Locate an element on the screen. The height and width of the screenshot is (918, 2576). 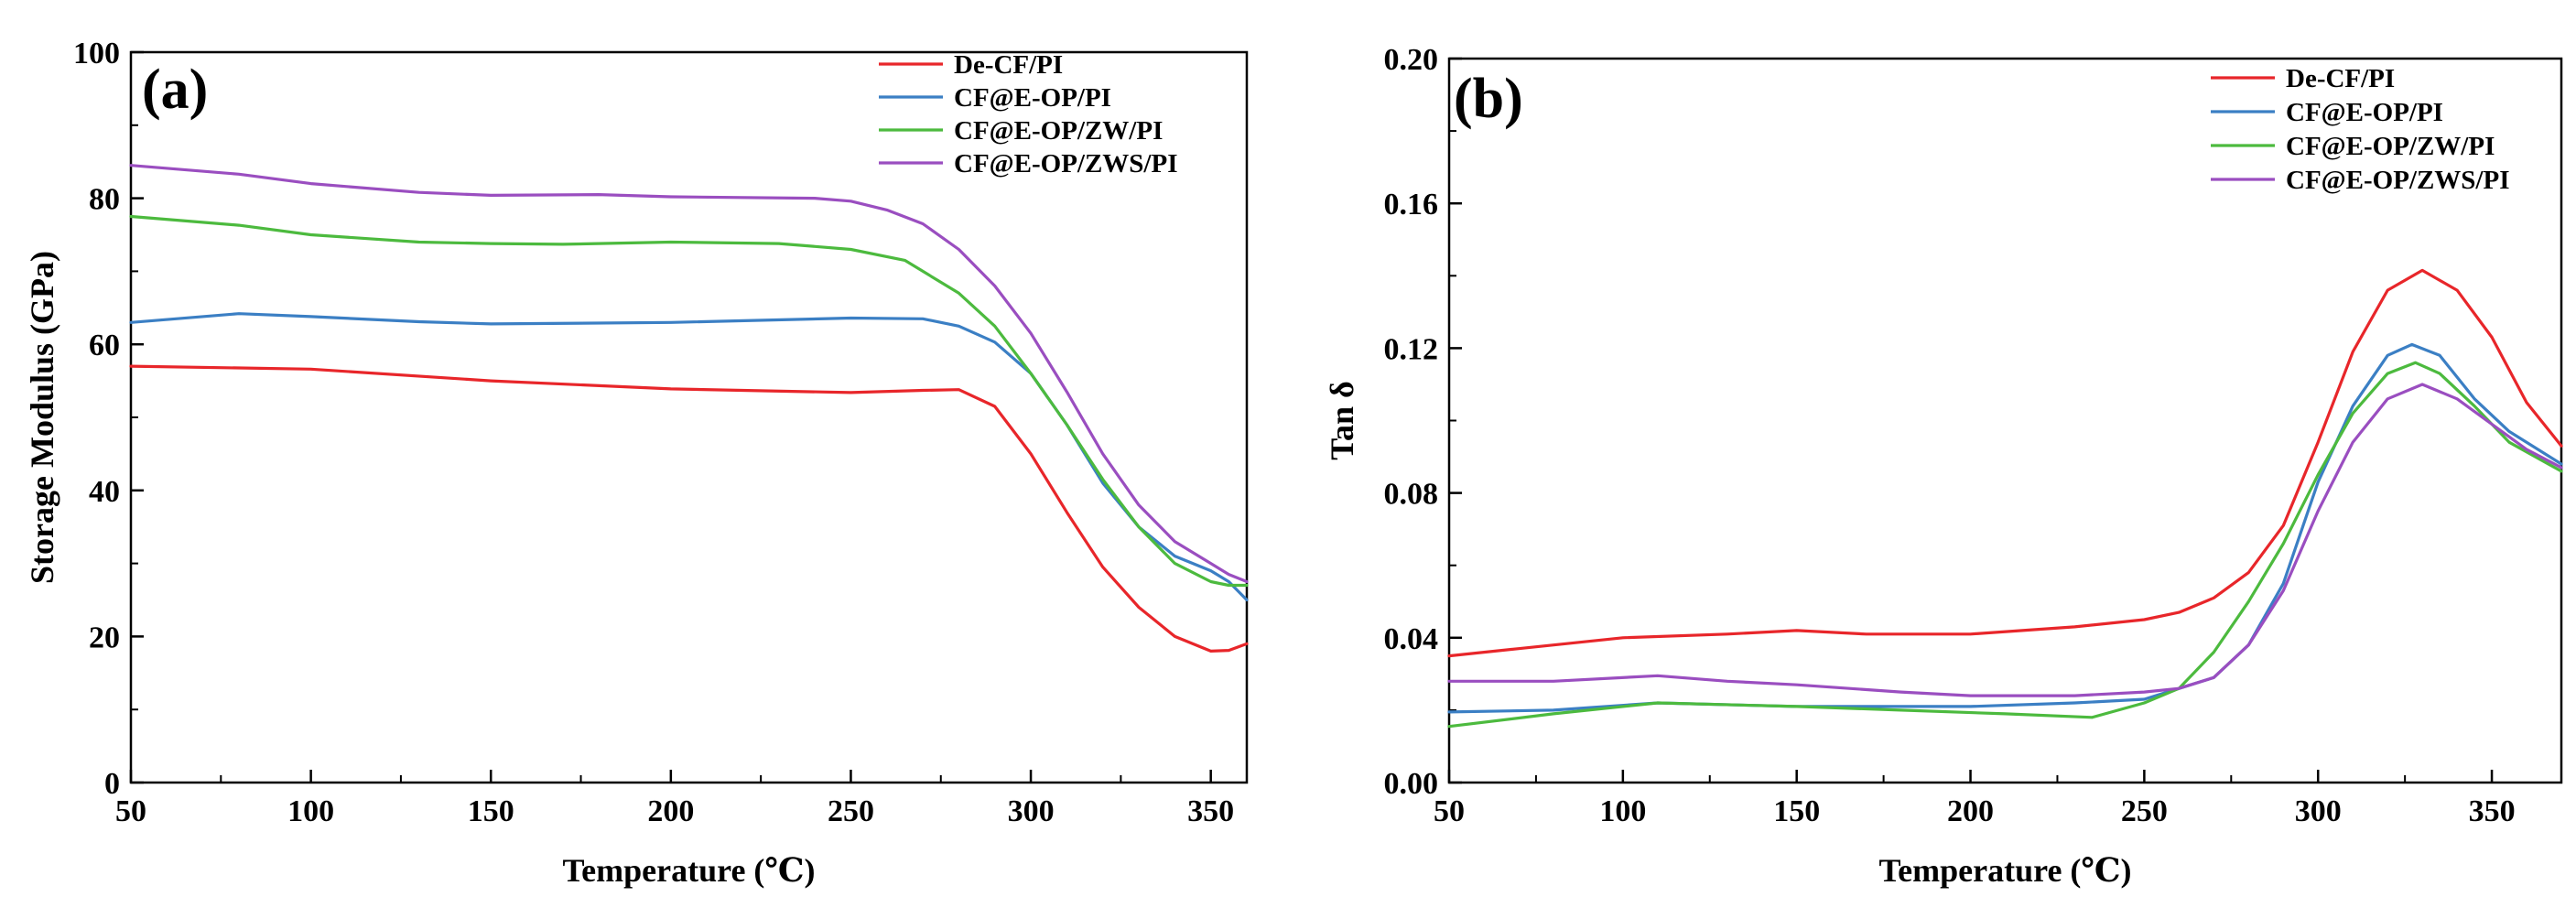
panel-b-legend-label-de-cf-pi: De-CF/PI is located at coordinates (2340, 78).